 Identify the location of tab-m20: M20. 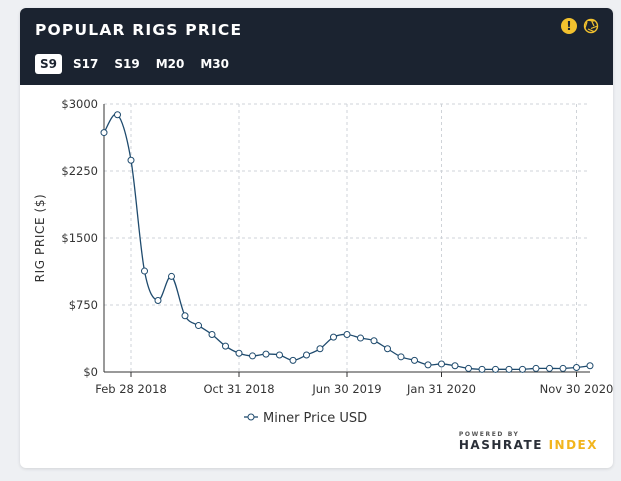
(170, 64).